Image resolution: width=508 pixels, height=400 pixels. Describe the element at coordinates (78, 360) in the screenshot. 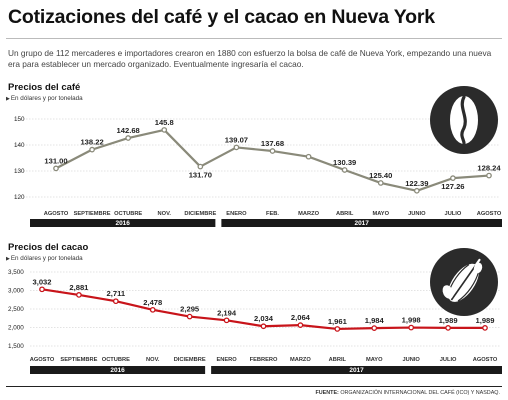

I see `cocoa-x-tick-label: SEPTIEMBRE` at that location.